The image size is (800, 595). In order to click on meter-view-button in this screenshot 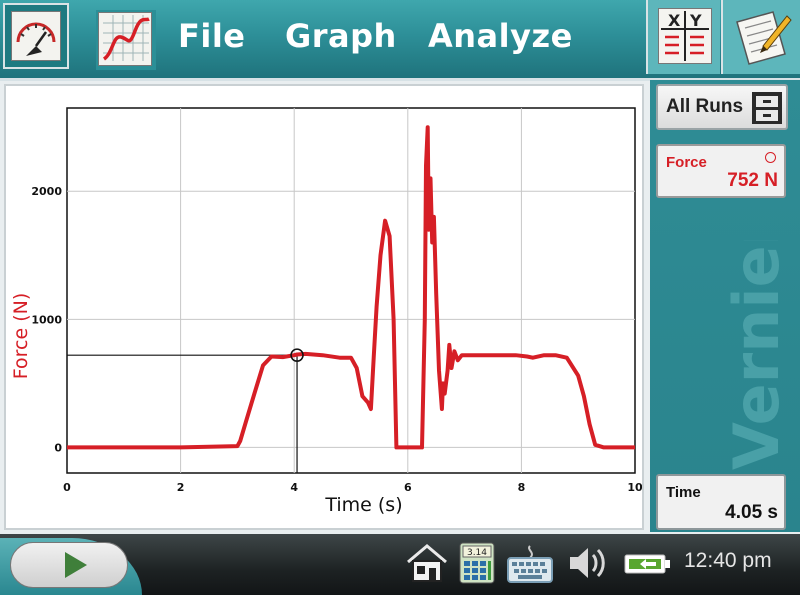, I will do `click(36, 36)`.